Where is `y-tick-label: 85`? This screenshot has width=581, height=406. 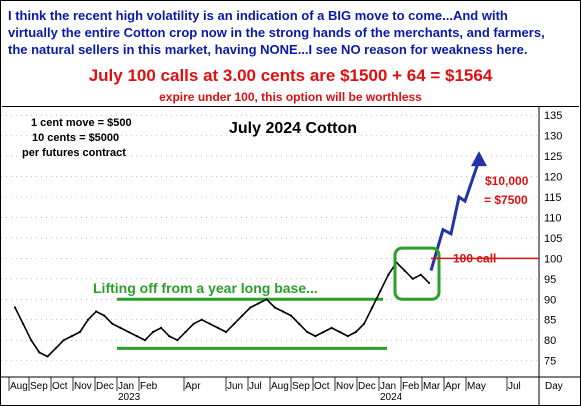
y-tick-label: 85 is located at coordinates (550, 321).